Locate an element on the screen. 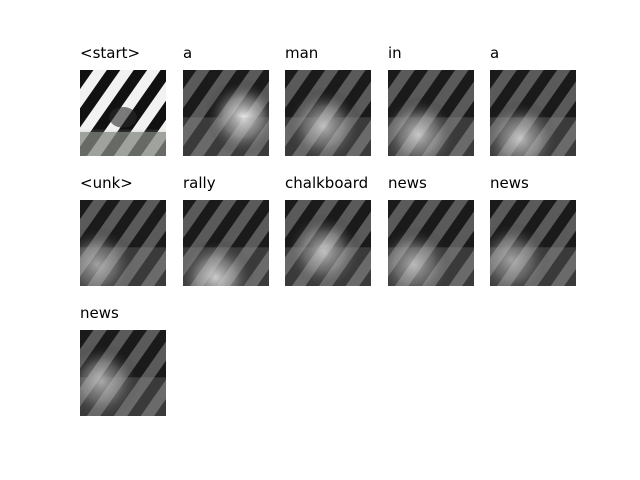 The height and width of the screenshot is (480, 640). step-word: in is located at coordinates (395, 53).